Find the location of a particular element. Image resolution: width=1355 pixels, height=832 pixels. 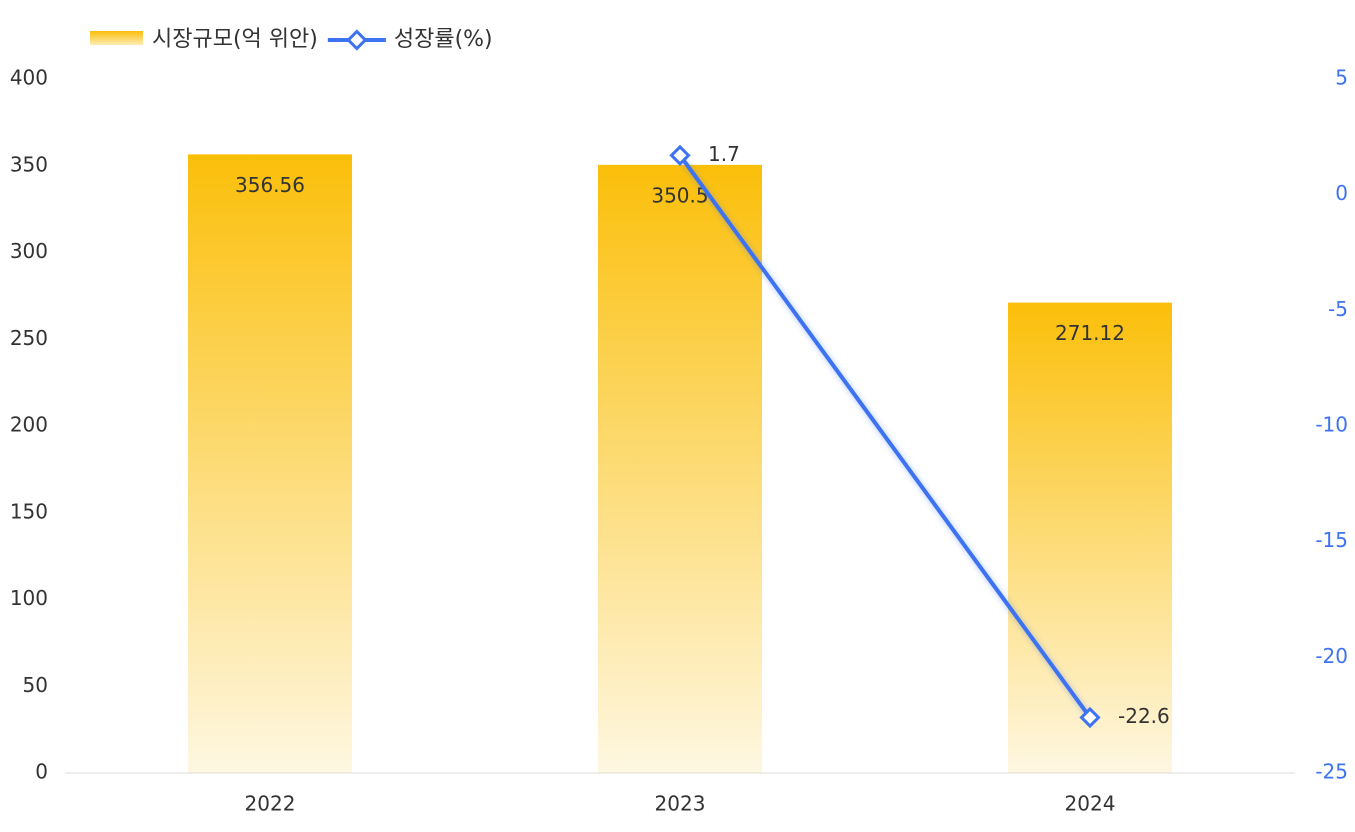

y2-tick-label: -15 is located at coordinates (1331, 540).